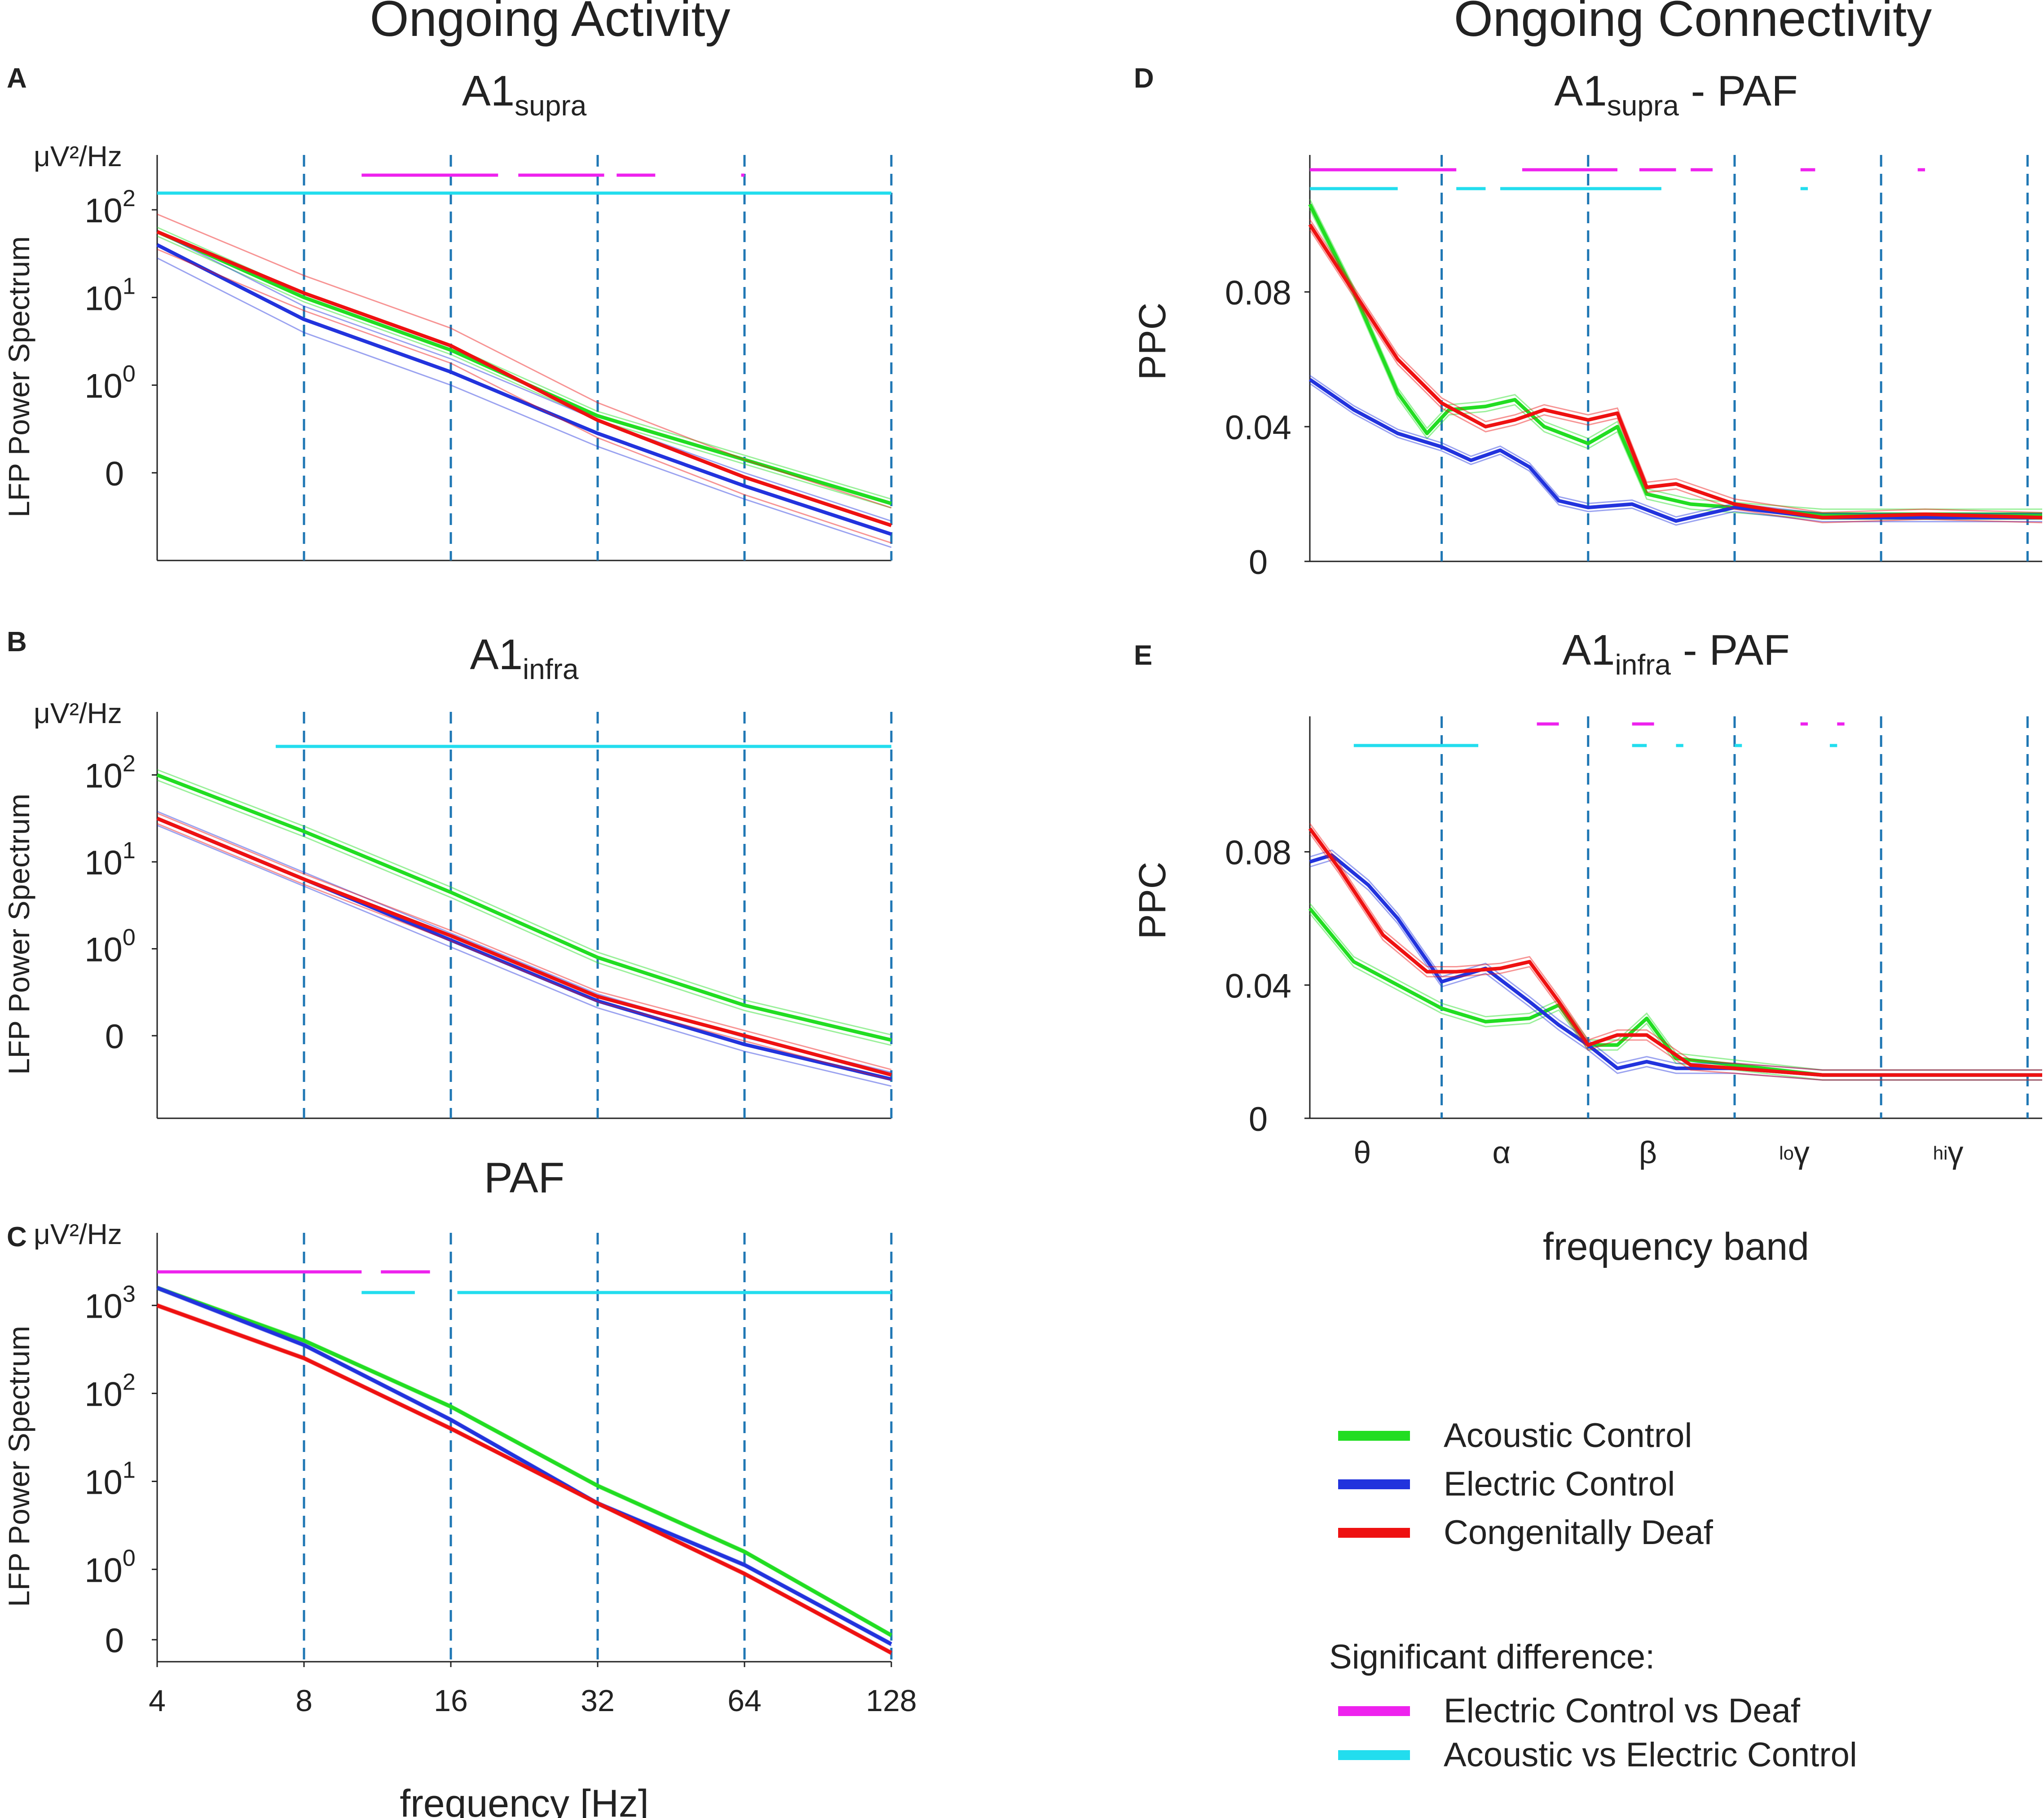 This screenshot has height=1818, width=2044. Describe the element at coordinates (1501, 1152) in the screenshot. I see `x-band-label: α` at that location.